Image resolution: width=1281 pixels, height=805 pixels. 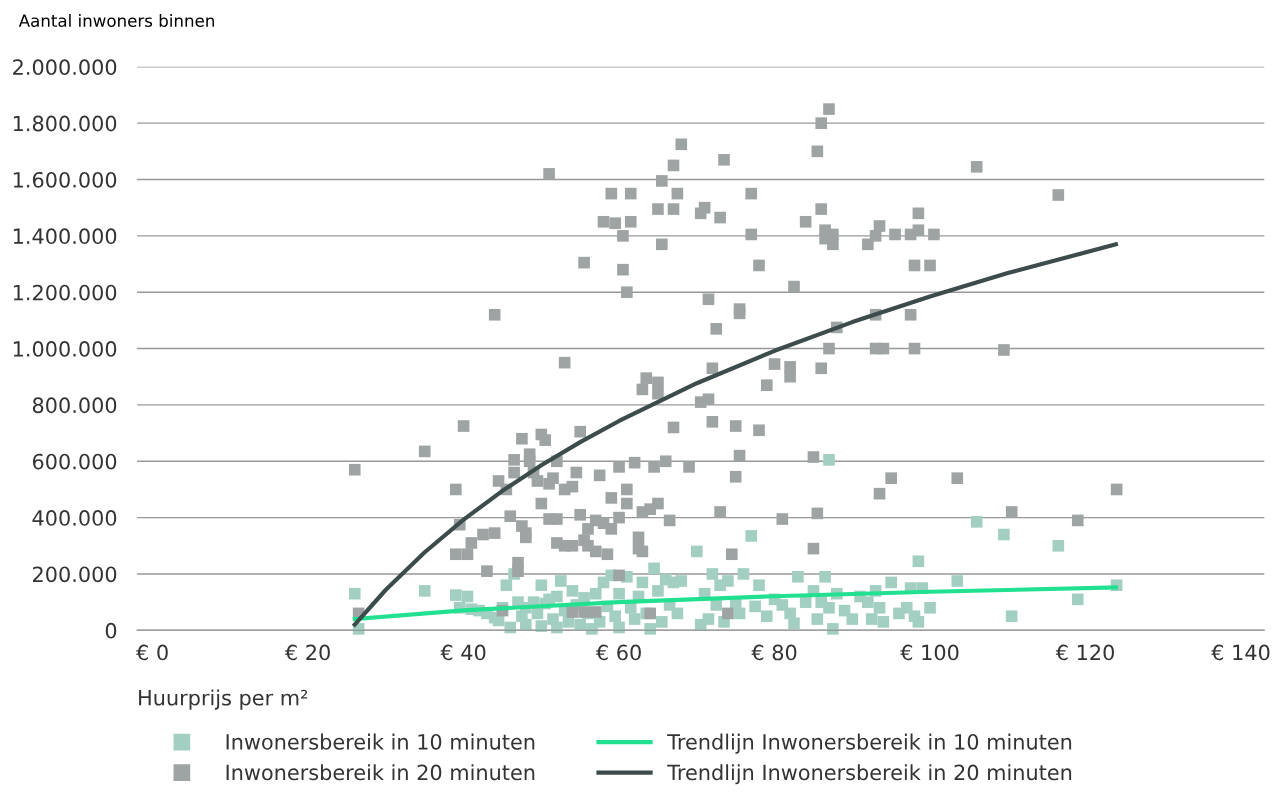 I want to click on y-tick-label: 1.200.000, so click(x=65, y=292).